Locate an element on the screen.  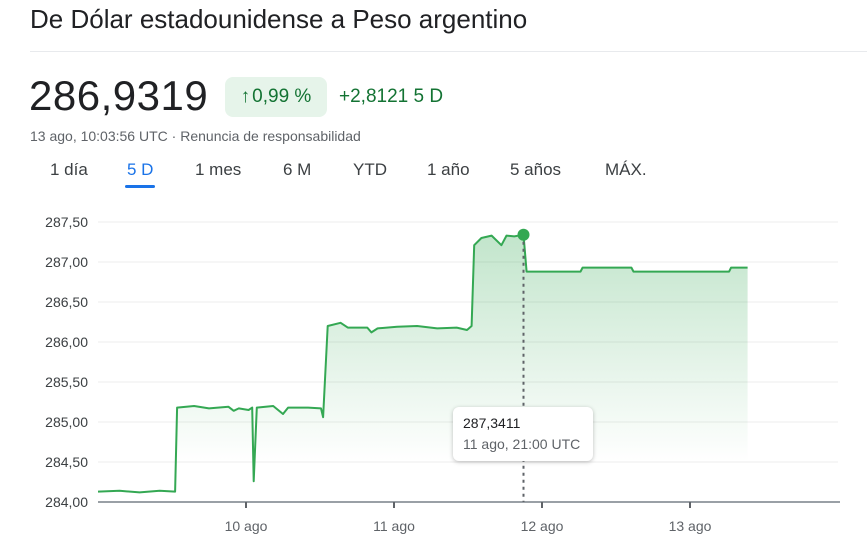
tab-3: 1 mes is located at coordinates (218, 169).